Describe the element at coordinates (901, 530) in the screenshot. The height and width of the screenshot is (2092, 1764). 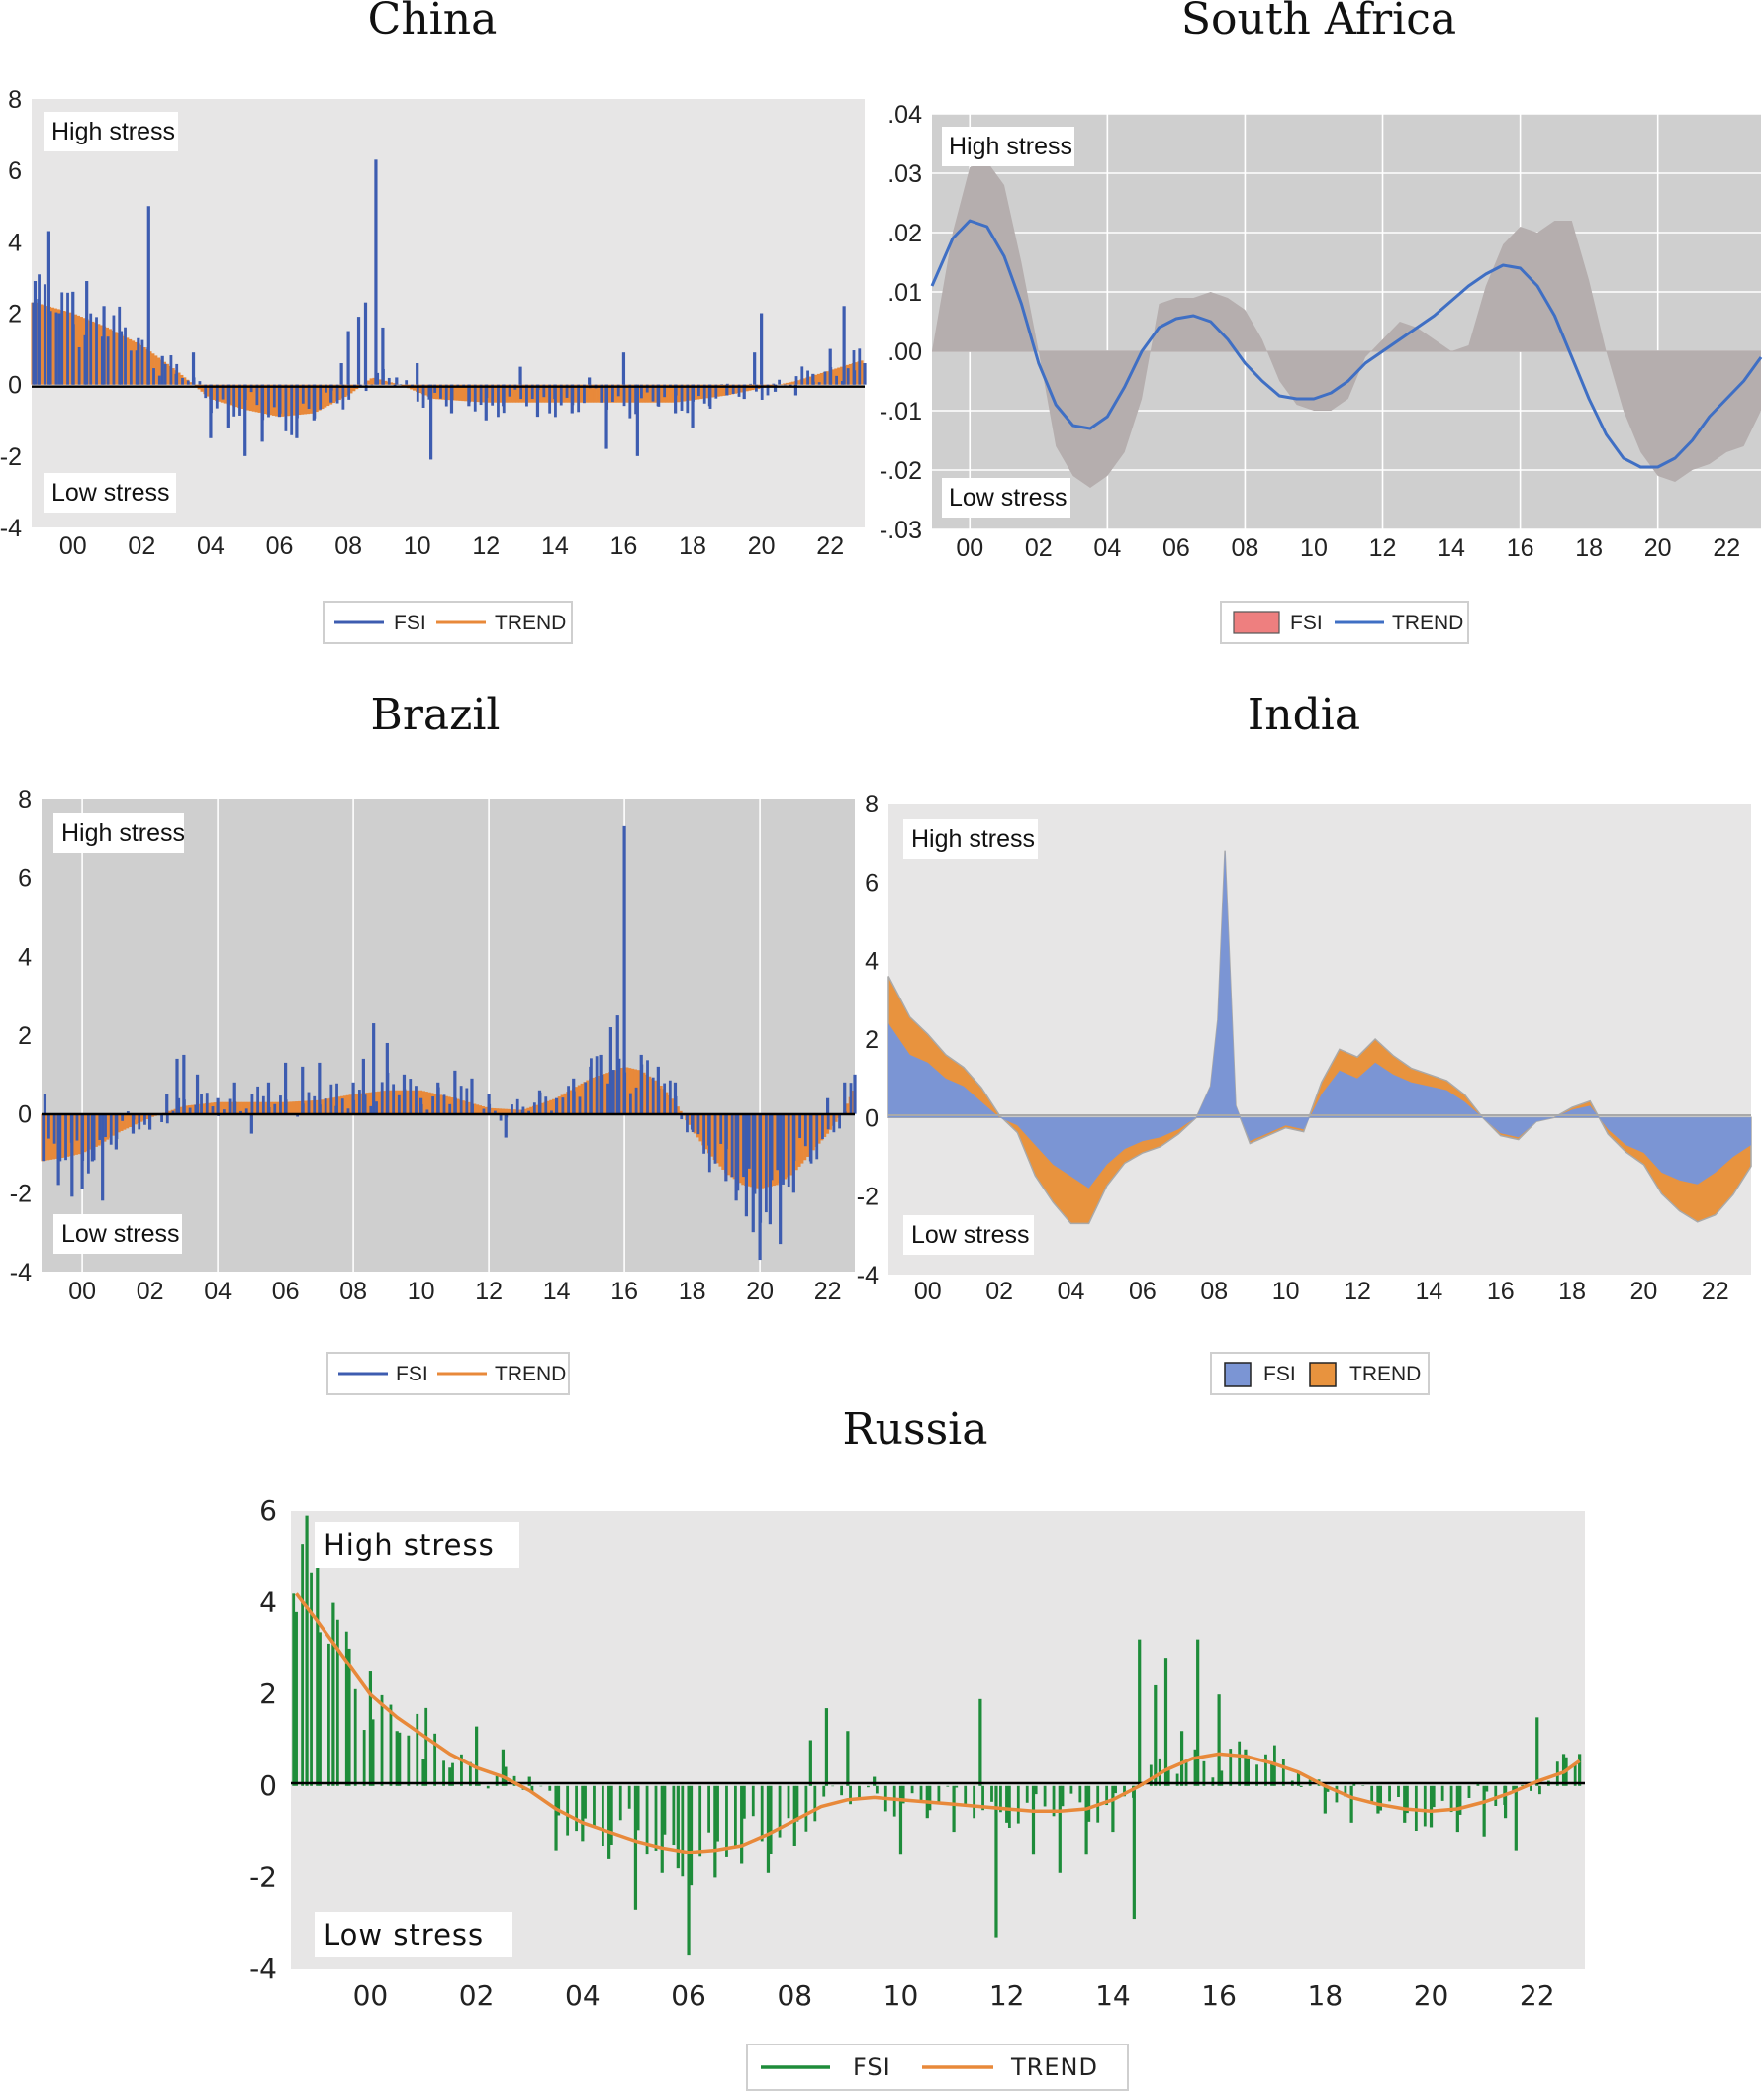
I see `south-africa-y-tick-label: -.03` at that location.